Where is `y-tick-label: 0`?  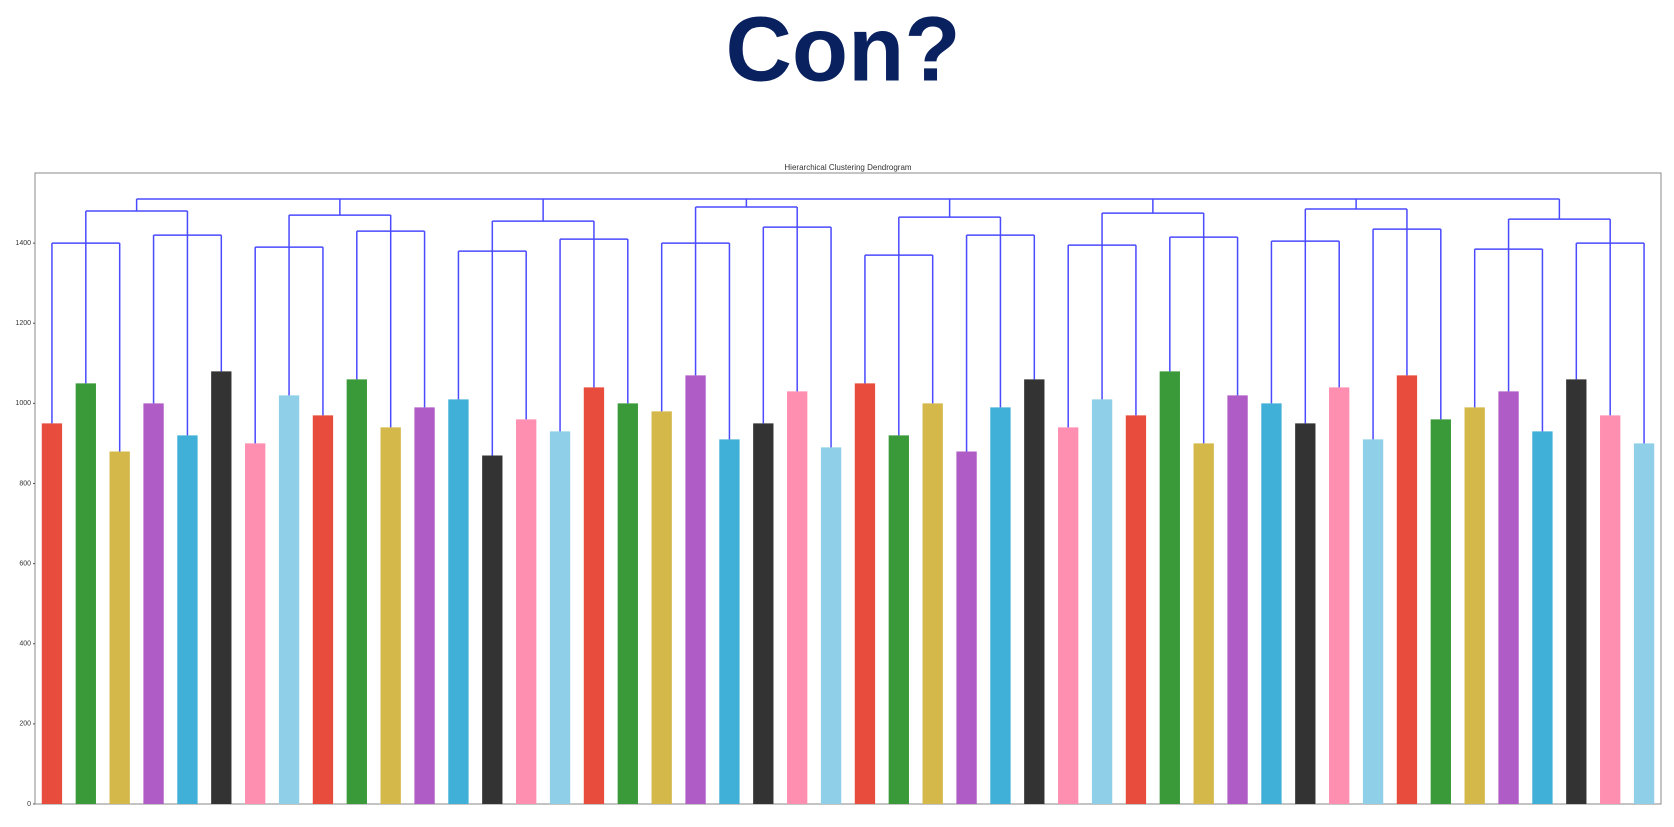
y-tick-label: 0 is located at coordinates (29, 804).